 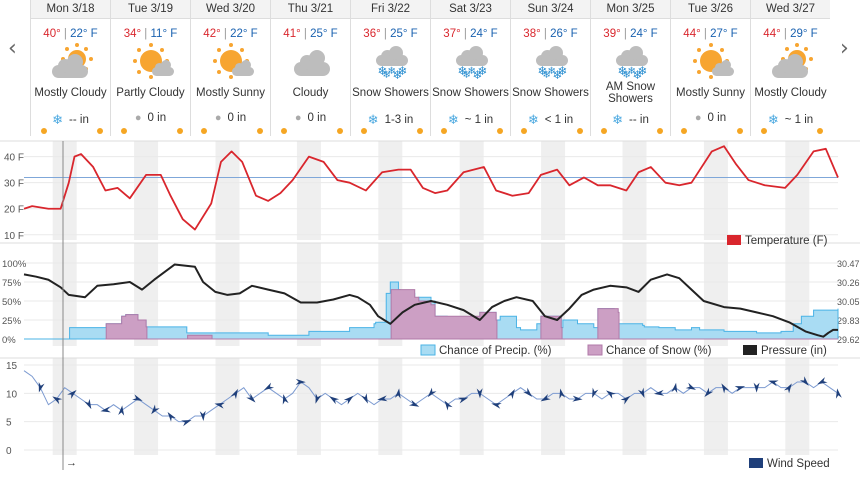 What do you see at coordinates (390, 120) in the screenshot?
I see `precip-amount: ❄ 1-3 in` at bounding box center [390, 120].